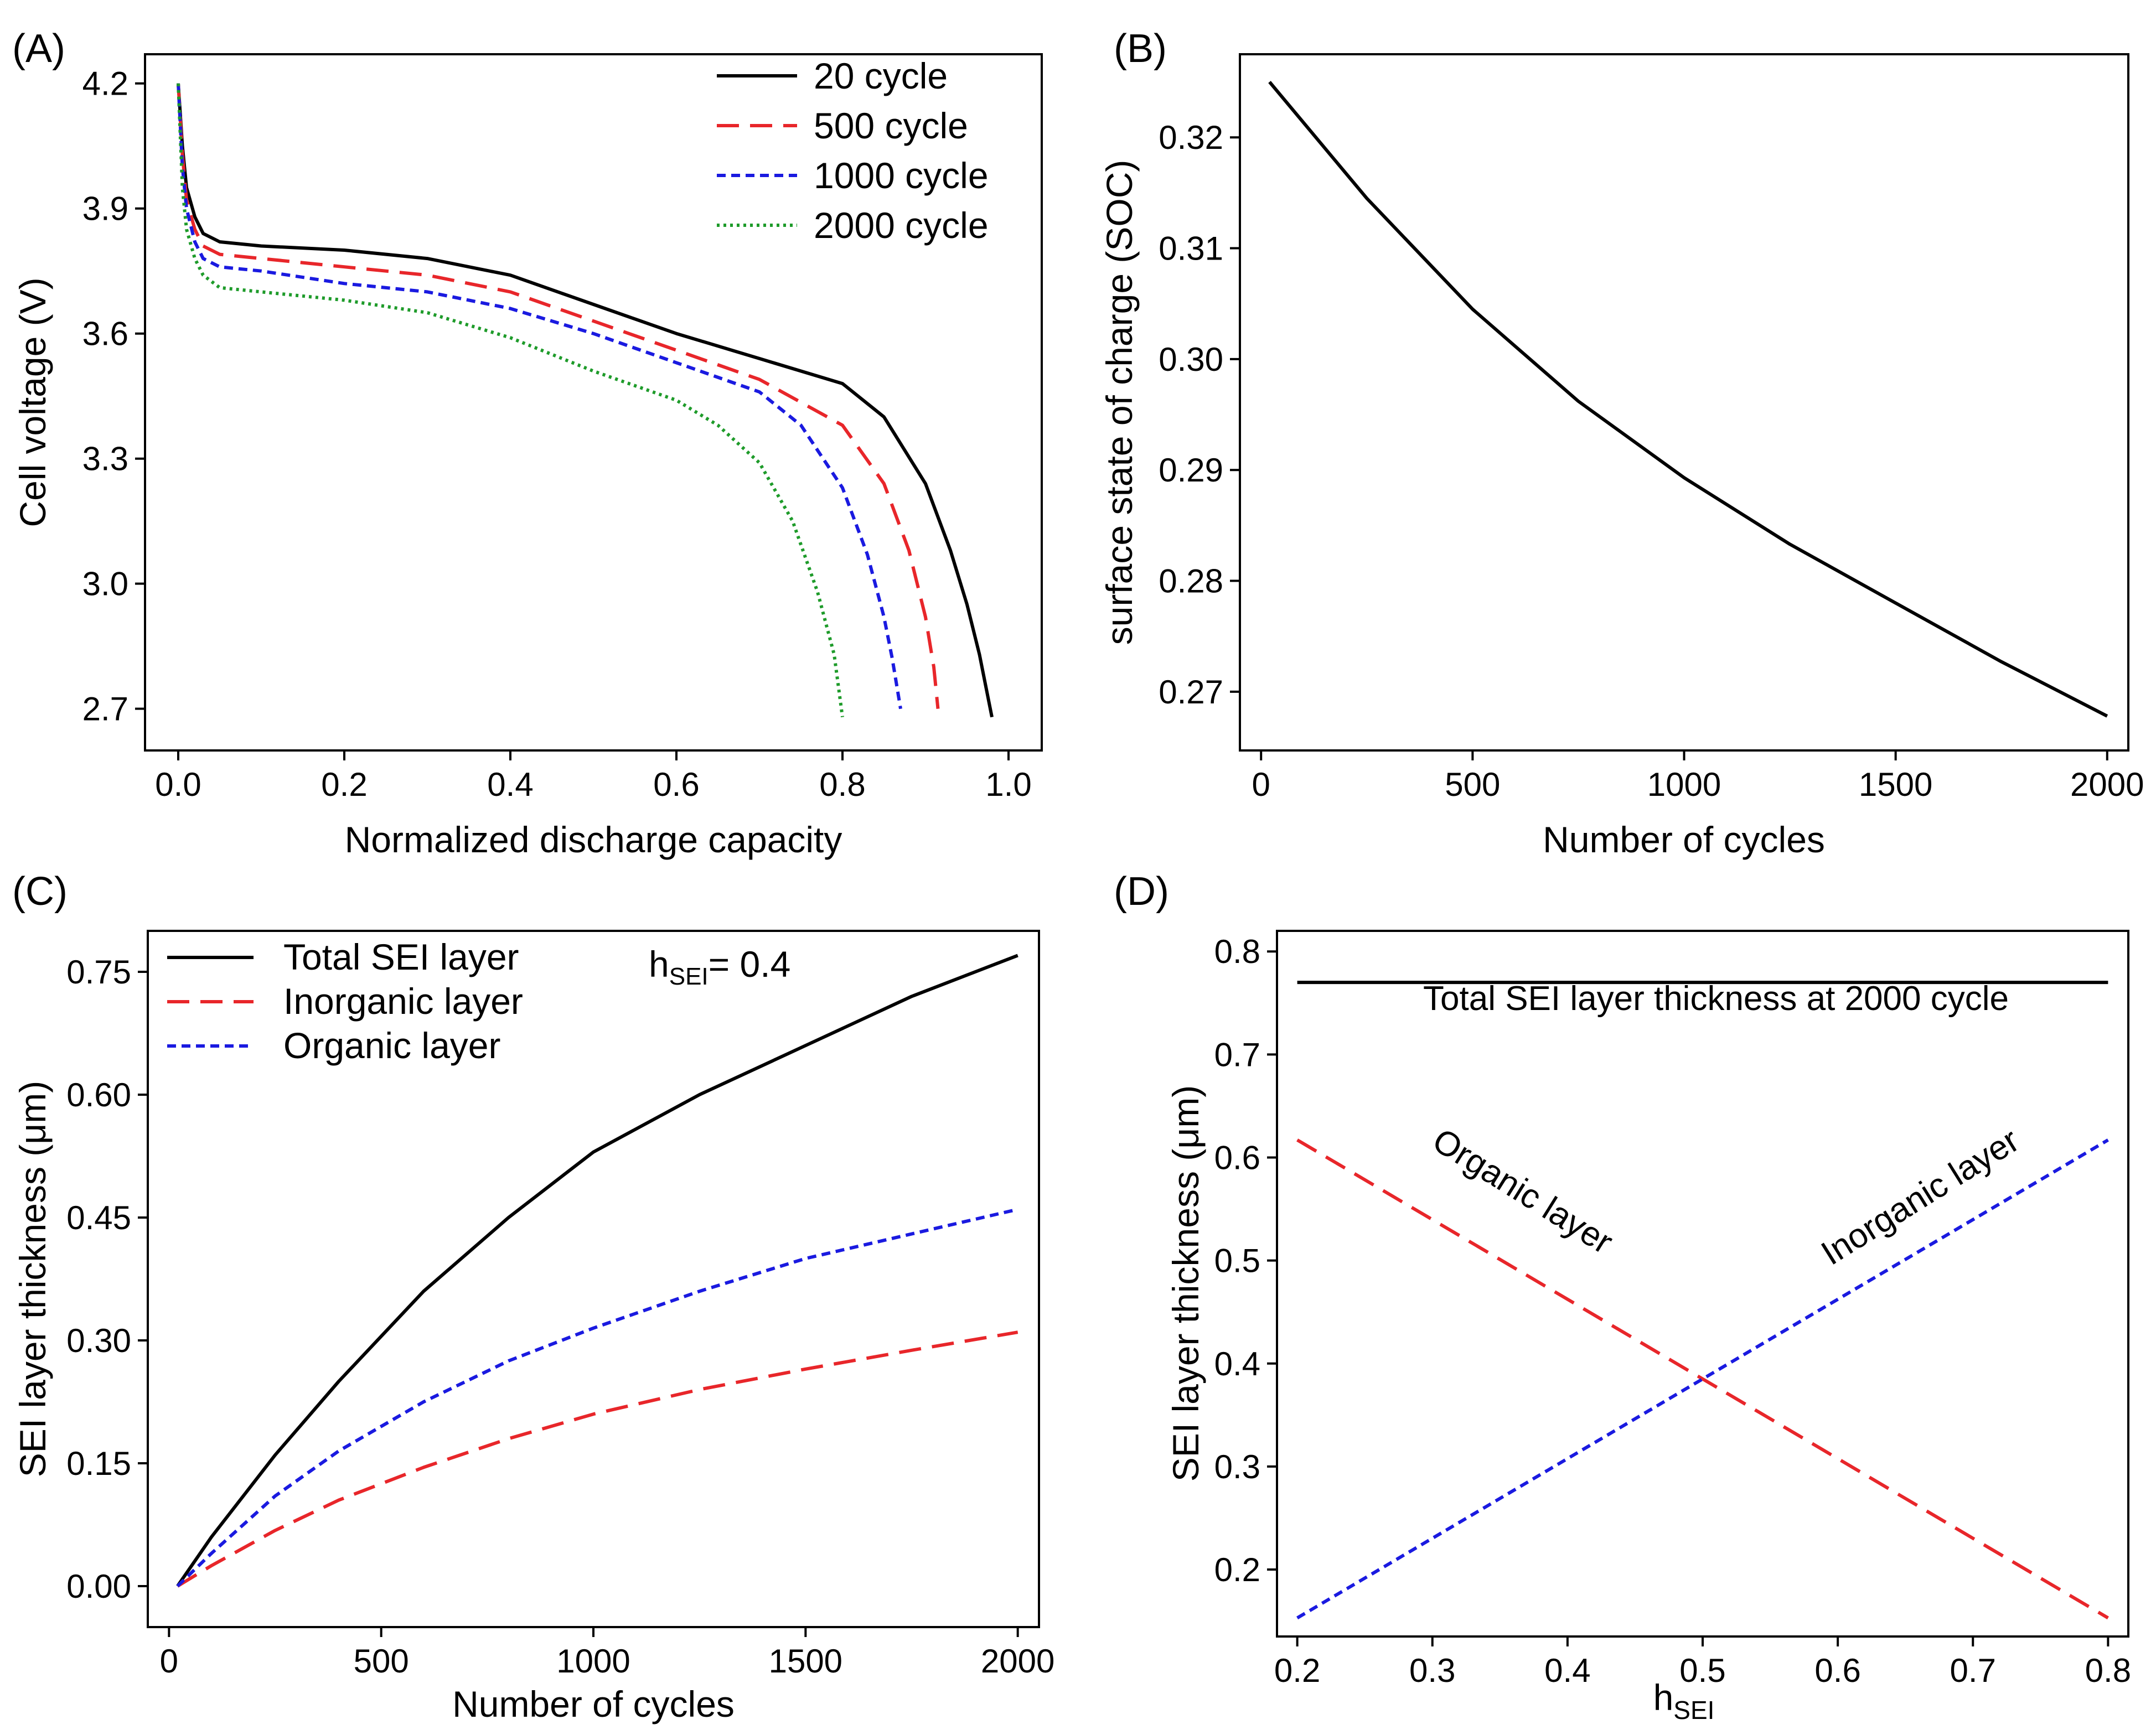 The image size is (2156, 1735). Describe the element at coordinates (98, 1463) in the screenshot. I see `panel-c-y-tick-label-1: 0.15` at that location.